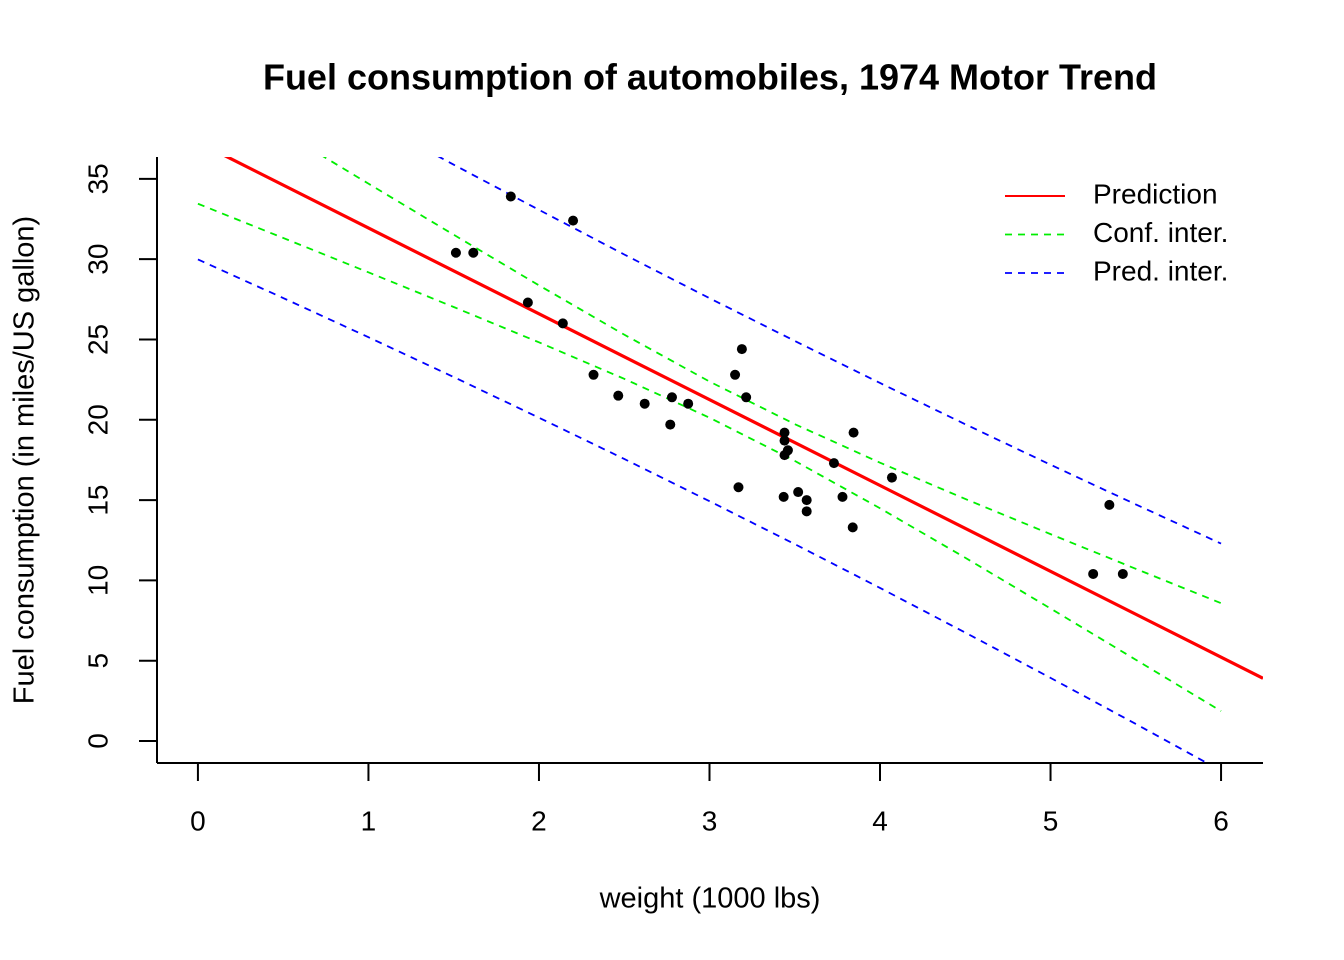 The height and width of the screenshot is (960, 1344). I want to click on y-tick-label: 30, so click(97, 259).